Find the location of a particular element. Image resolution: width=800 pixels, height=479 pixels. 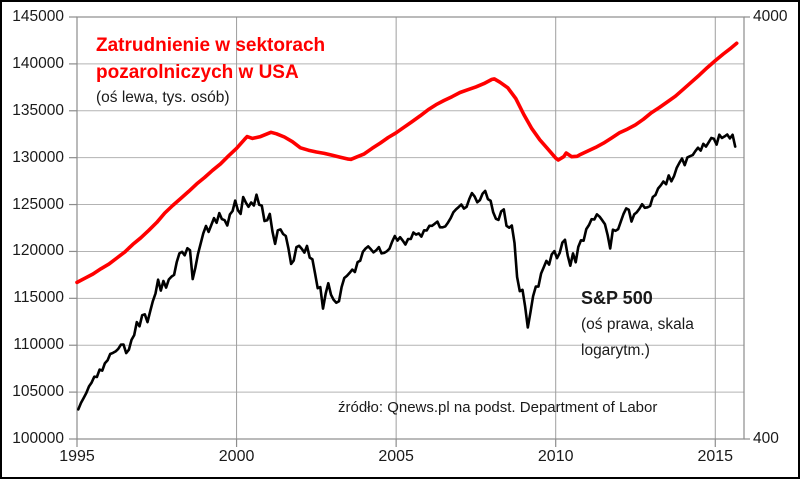

y-axis-label: 140000 is located at coordinates (38, 63).